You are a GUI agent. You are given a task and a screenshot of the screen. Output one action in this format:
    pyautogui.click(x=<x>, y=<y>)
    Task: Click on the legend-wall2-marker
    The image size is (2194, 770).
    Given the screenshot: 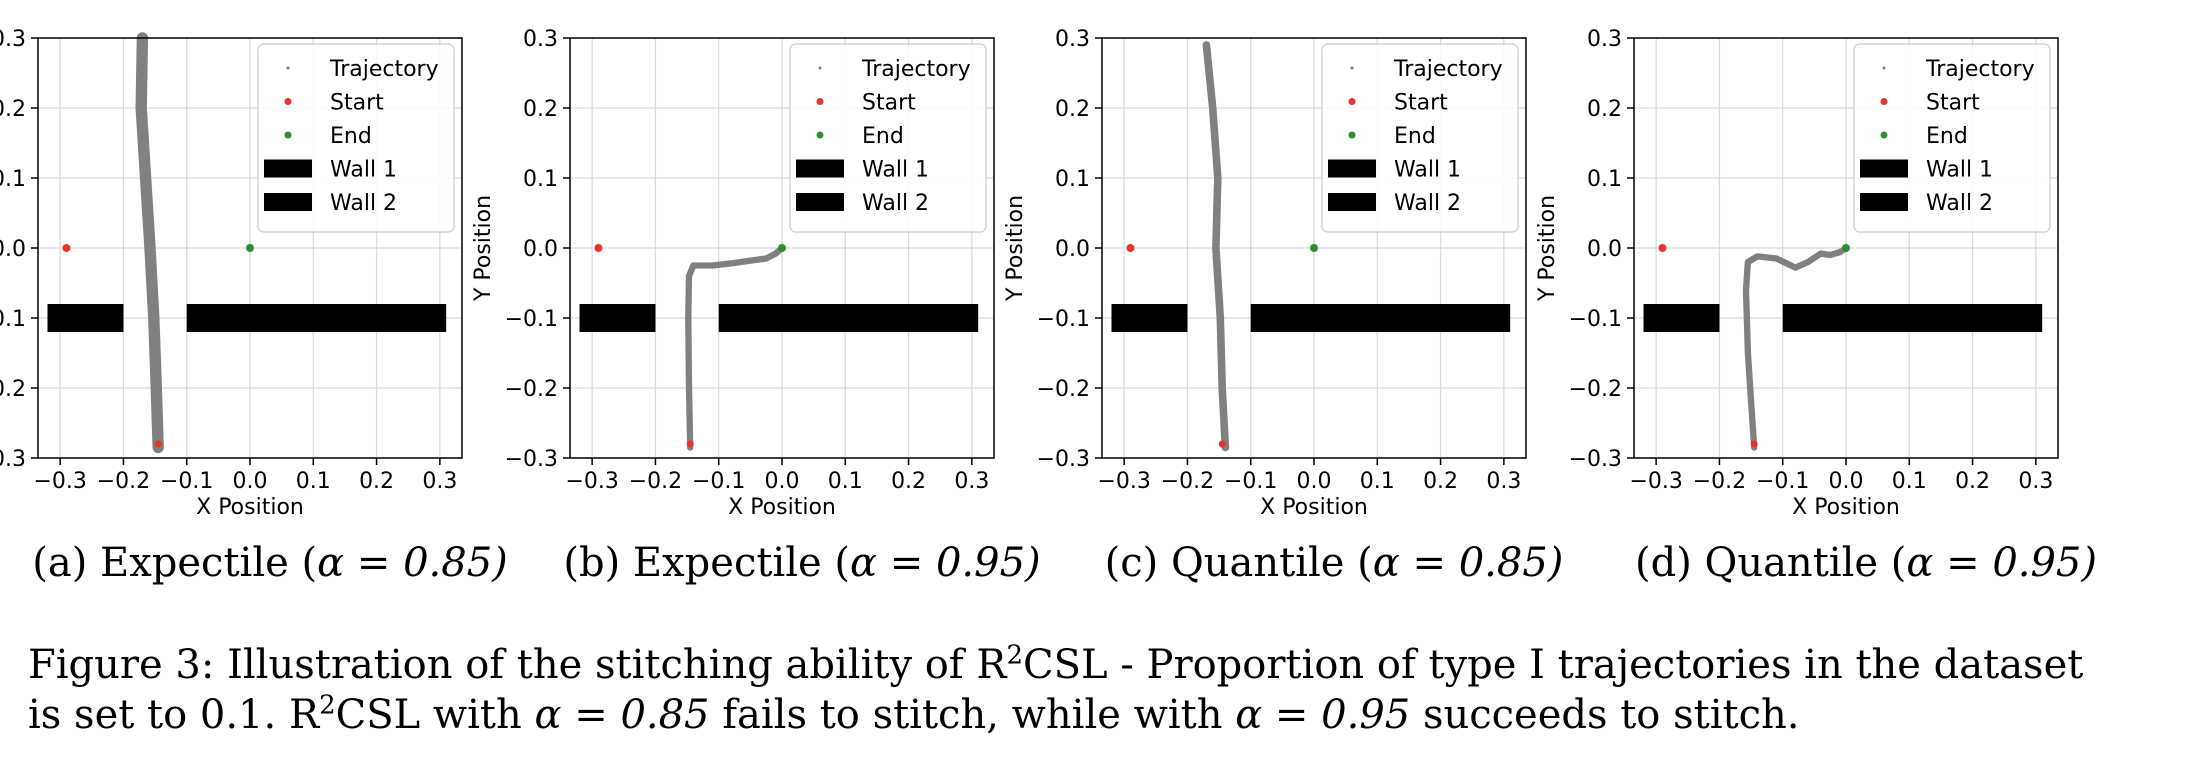 What is the action you would take?
    pyautogui.click(x=288, y=202)
    